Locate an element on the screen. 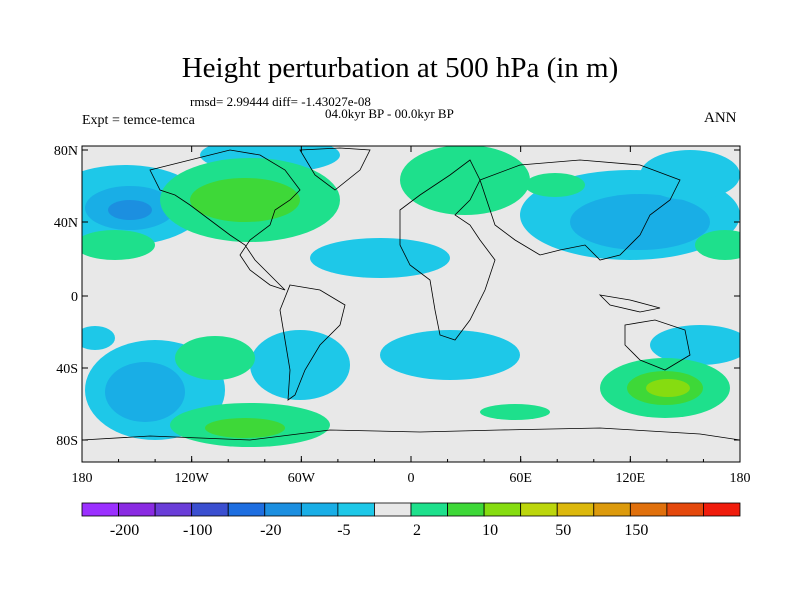  lon-label: 60W is located at coordinates (302, 478).